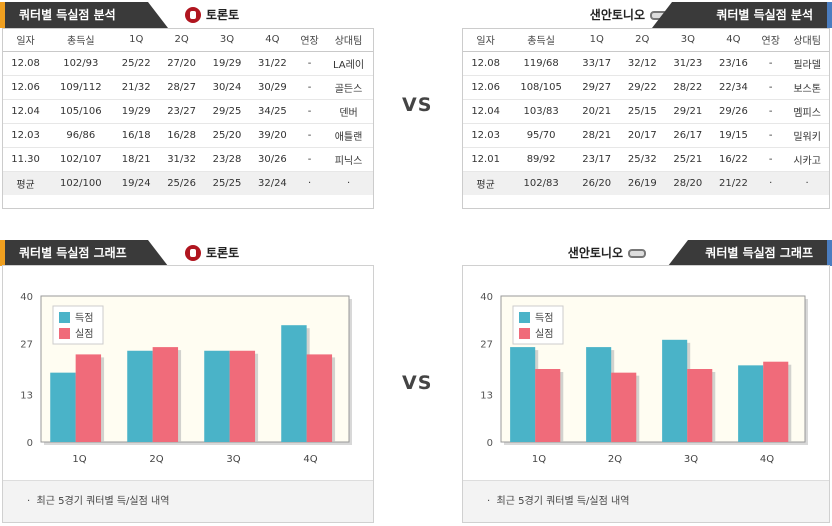 The image size is (832, 526). I want to click on table-cell: 22/34, so click(733, 87).